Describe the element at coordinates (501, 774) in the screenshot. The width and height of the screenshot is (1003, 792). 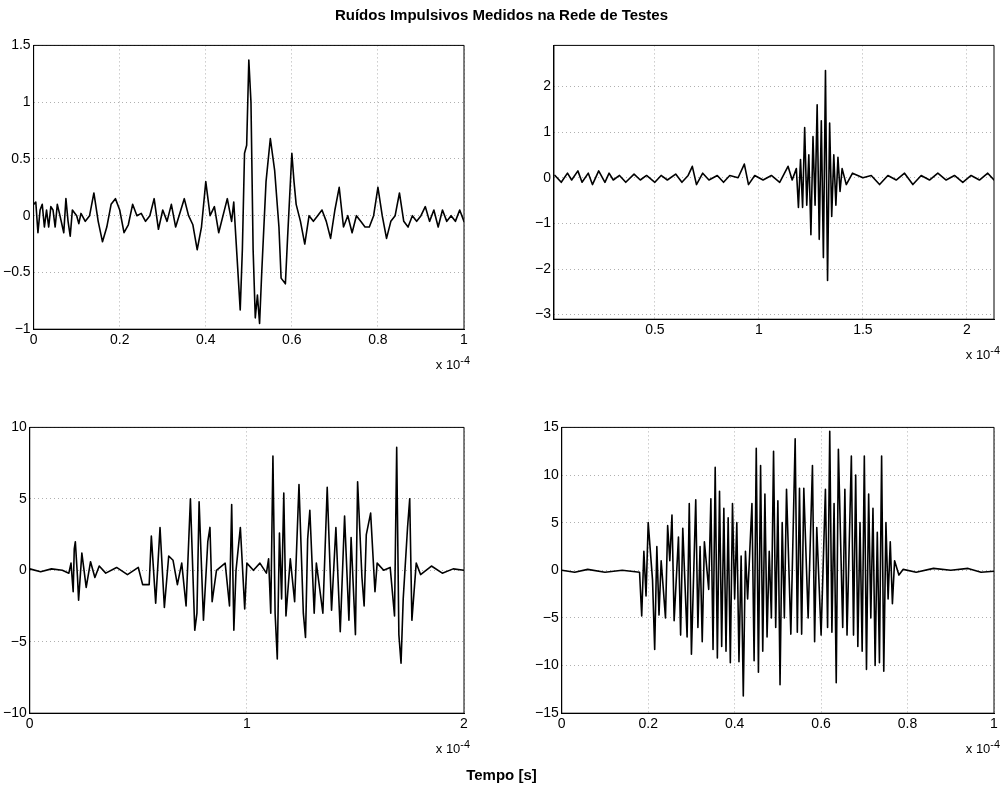
I see `x-axis-title: Tempo [s]` at that location.